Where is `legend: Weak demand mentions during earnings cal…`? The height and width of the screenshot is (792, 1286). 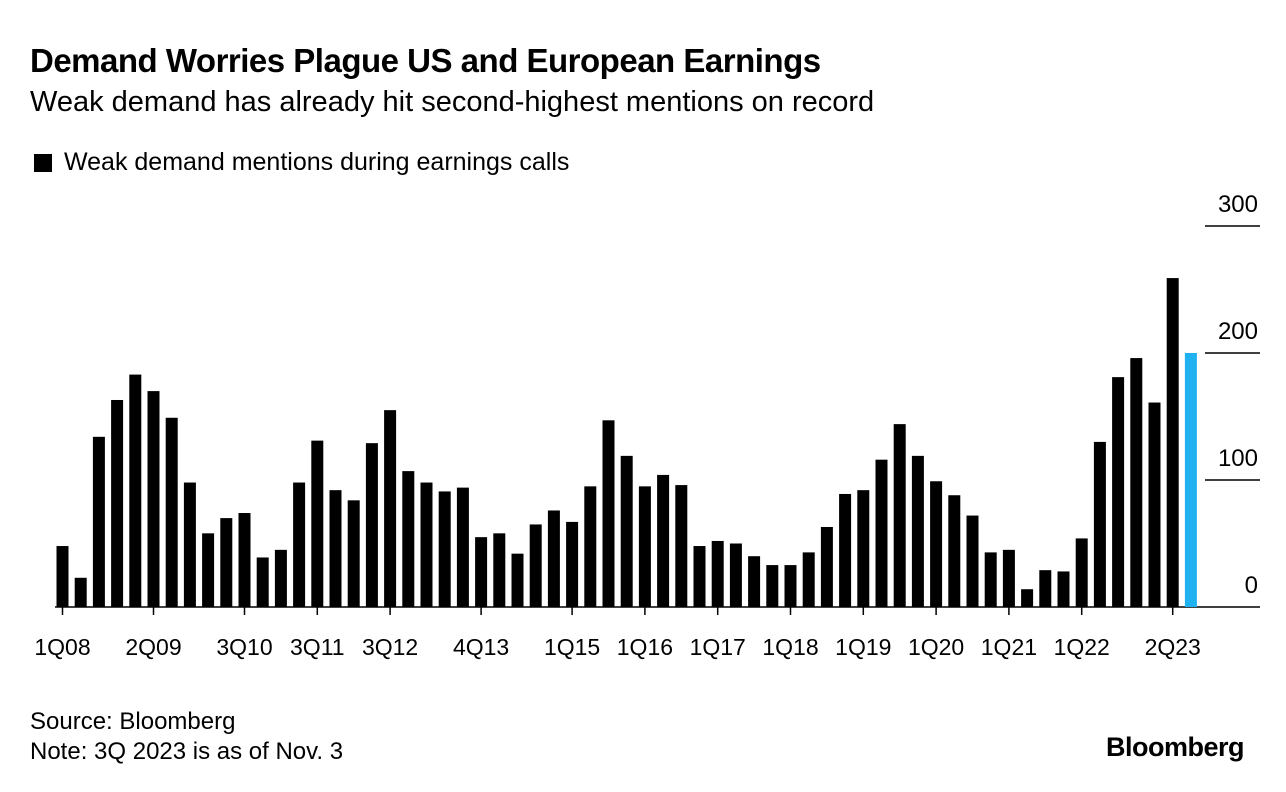 legend: Weak demand mentions during earnings cal… is located at coordinates (301, 162).